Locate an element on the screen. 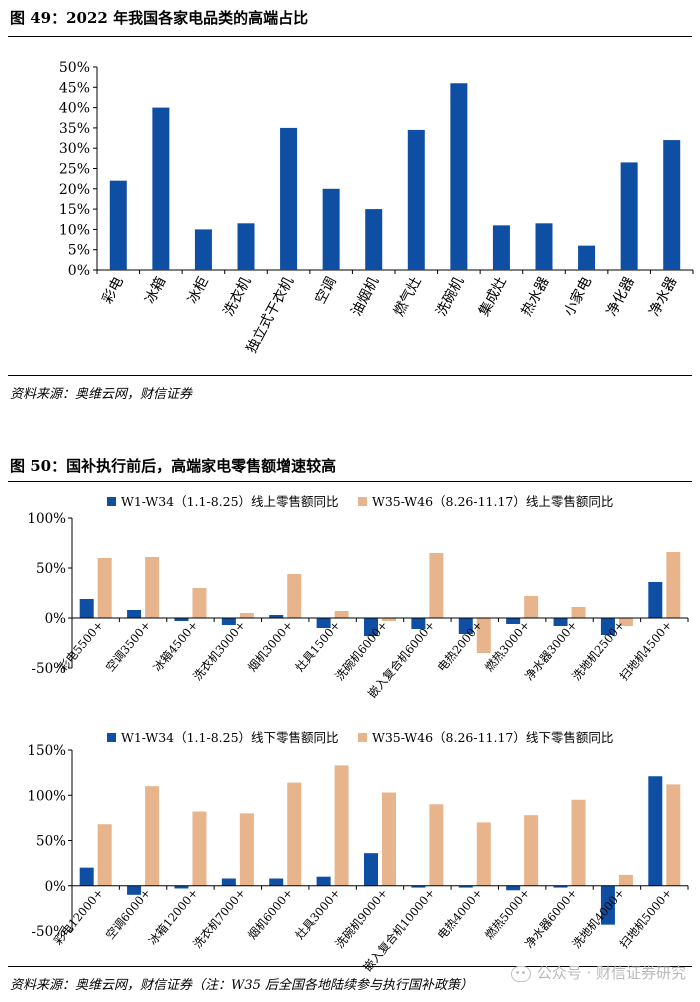 This screenshot has width=700, height=1002. offline-bar-s1-净水器6000+ is located at coordinates (560, 886).